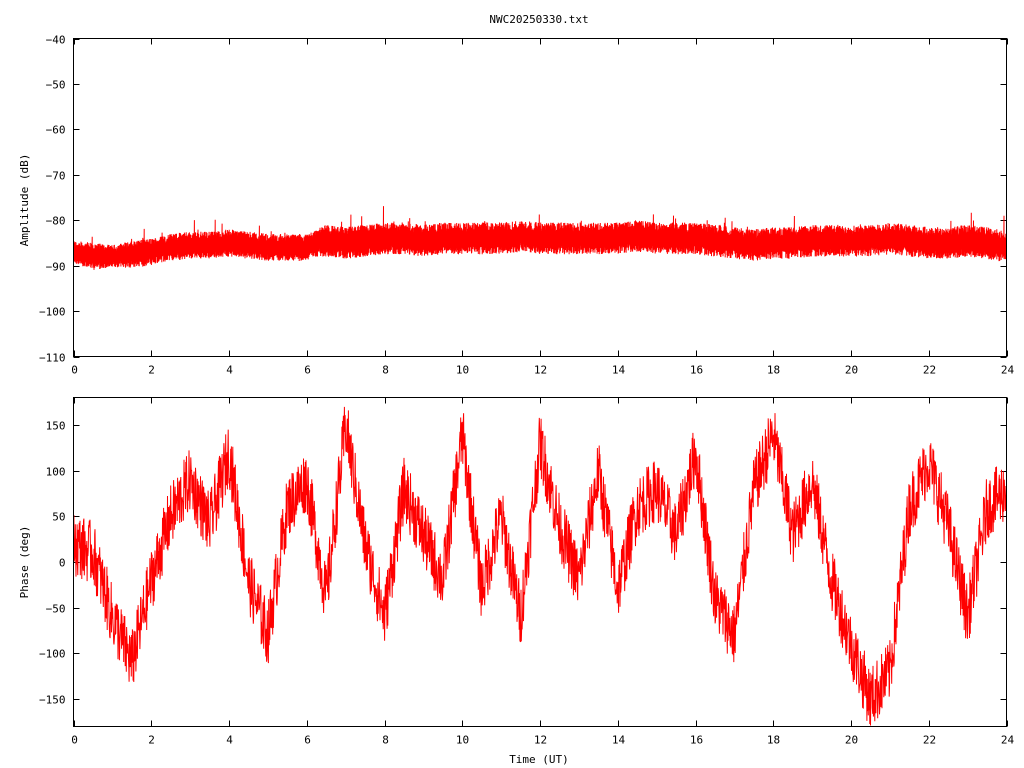 This screenshot has height=768, width=1024. I want to click on y-tick-label: −70, so click(56, 176).